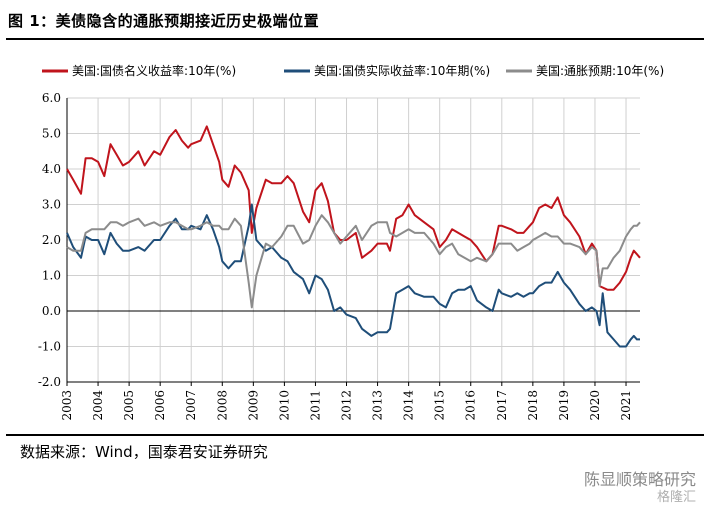 Image resolution: width=710 pixels, height=506 pixels. Describe the element at coordinates (98, 405) in the screenshot. I see `x-tick-label: 2004` at that location.